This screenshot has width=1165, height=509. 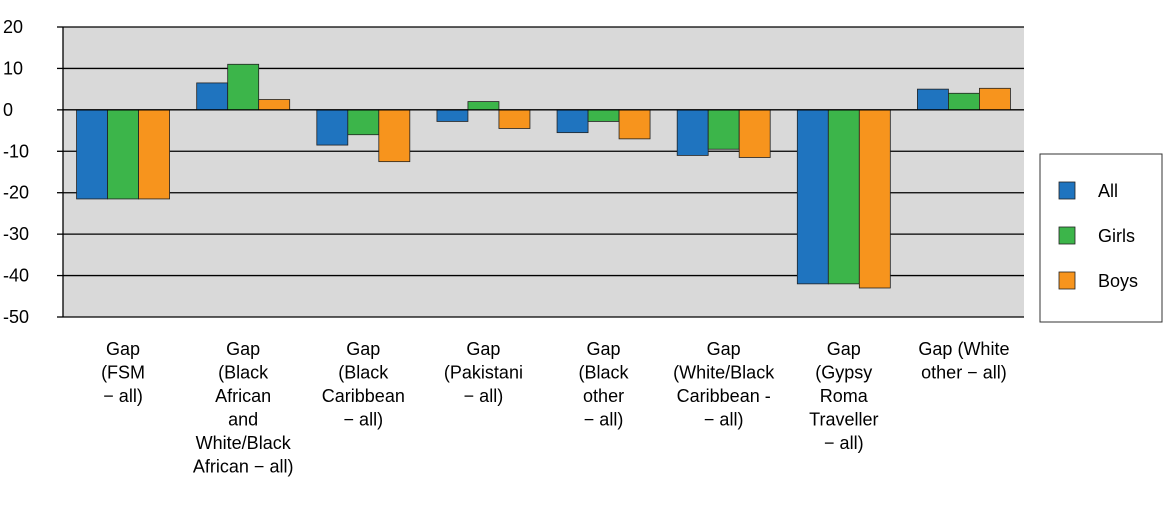 I want to click on y-tick-label: 20, so click(x=13, y=27).